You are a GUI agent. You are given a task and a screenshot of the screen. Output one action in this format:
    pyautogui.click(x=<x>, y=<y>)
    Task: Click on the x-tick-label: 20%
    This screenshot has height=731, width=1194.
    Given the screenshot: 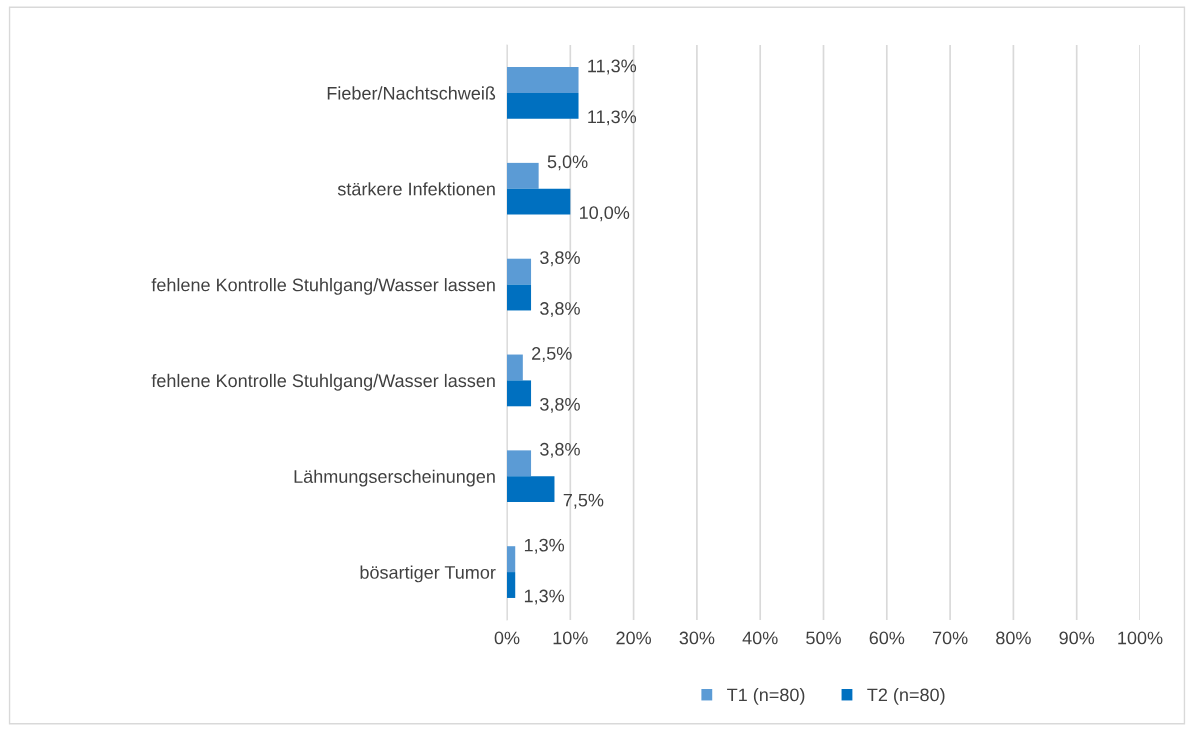 What is the action you would take?
    pyautogui.click(x=634, y=638)
    